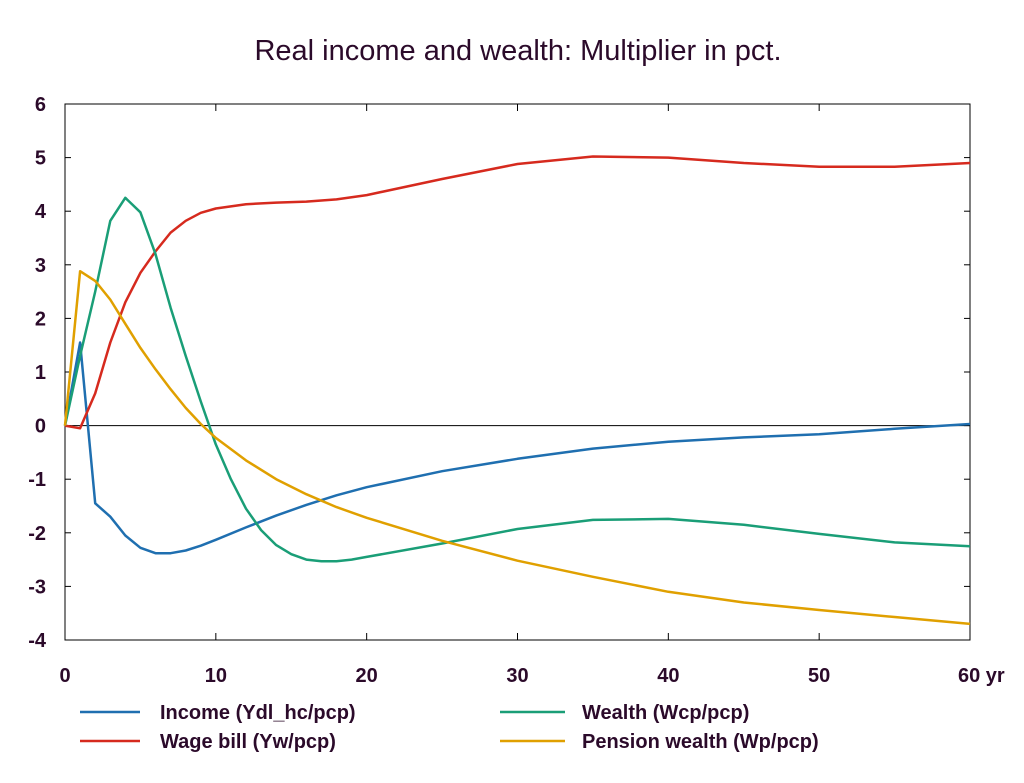  Describe the element at coordinates (40, 427) in the screenshot. I see `y-tick-label: 0` at that location.